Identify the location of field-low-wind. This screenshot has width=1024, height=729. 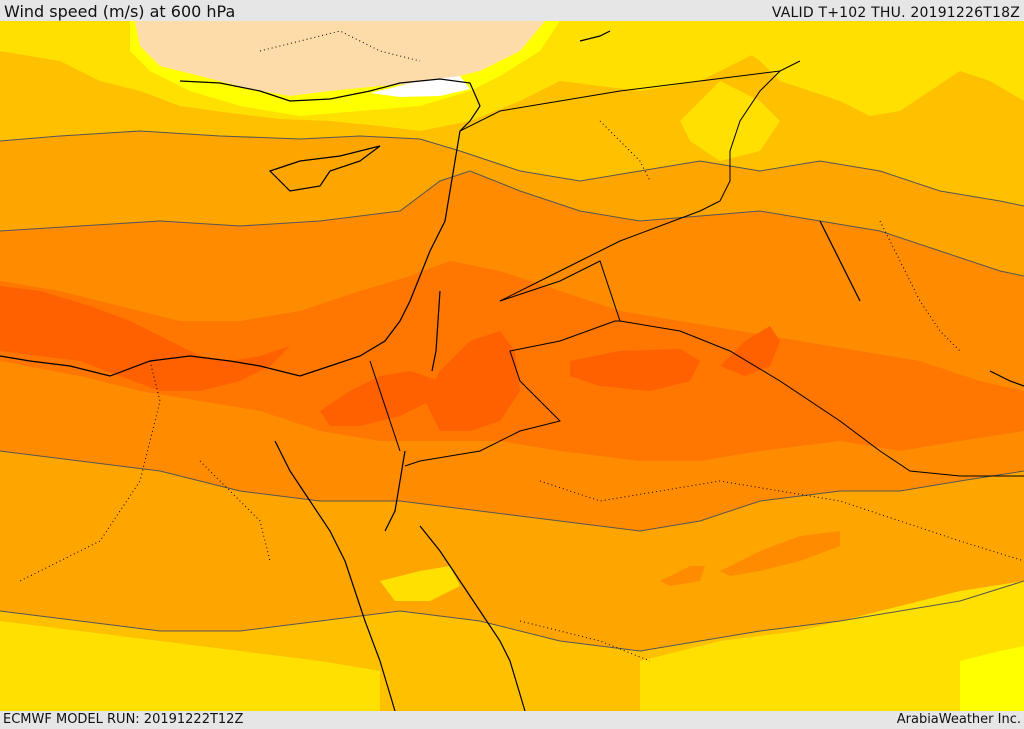
(340, 58).